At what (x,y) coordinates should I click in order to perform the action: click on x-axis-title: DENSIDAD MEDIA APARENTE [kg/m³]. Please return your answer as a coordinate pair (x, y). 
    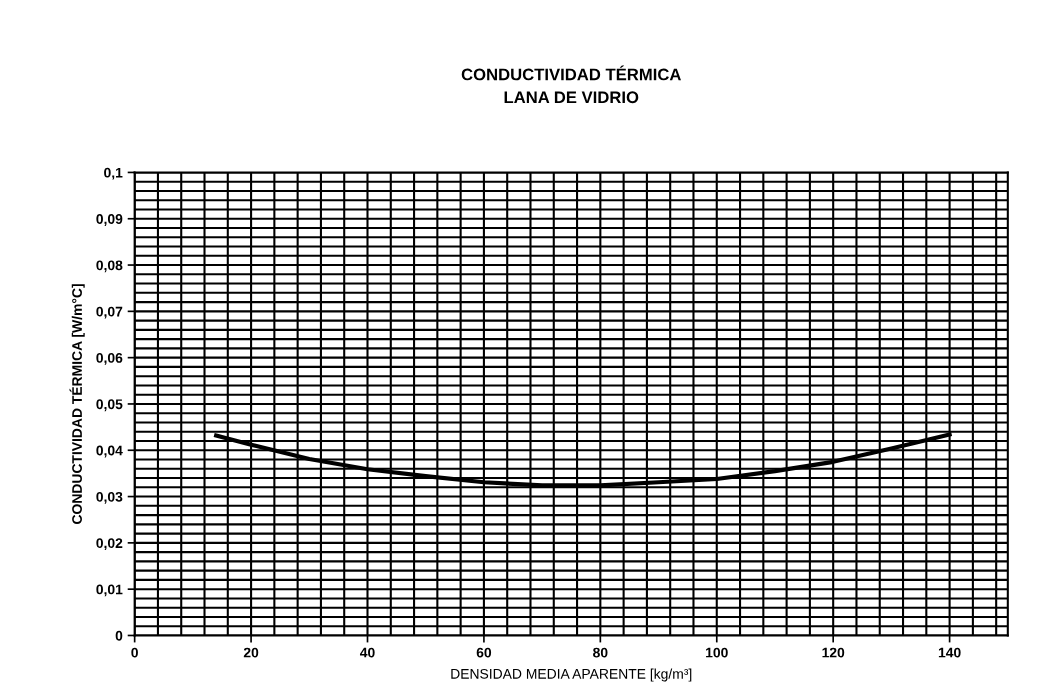
    Looking at the image, I should click on (571, 675).